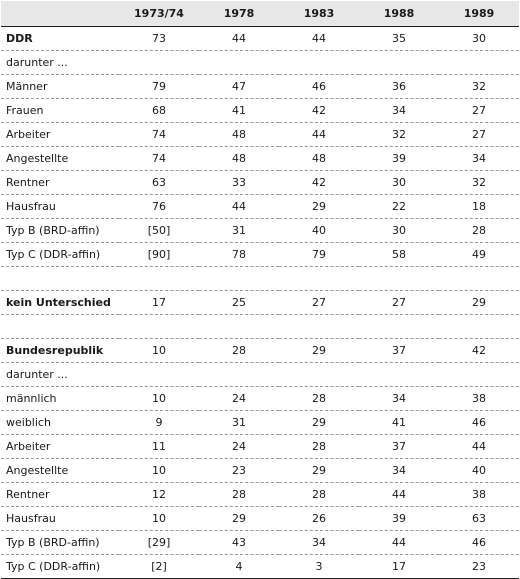 This screenshot has width=520, height=579. Describe the element at coordinates (239, 254) in the screenshot. I see `table-cell: 78` at that location.